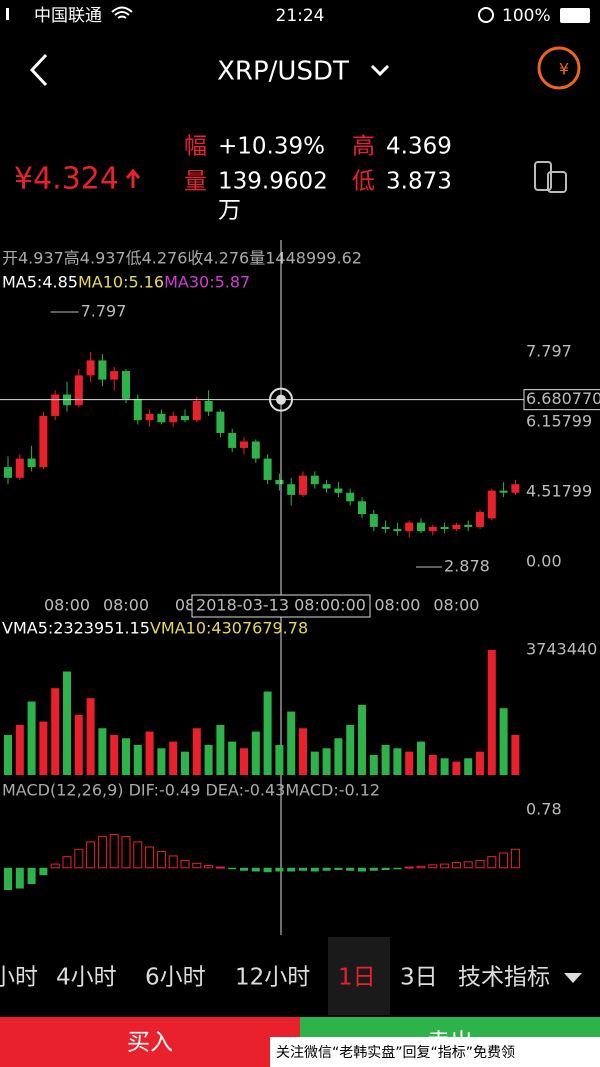  What do you see at coordinates (86, 978) in the screenshot?
I see `tab: 4小时` at bounding box center [86, 978].